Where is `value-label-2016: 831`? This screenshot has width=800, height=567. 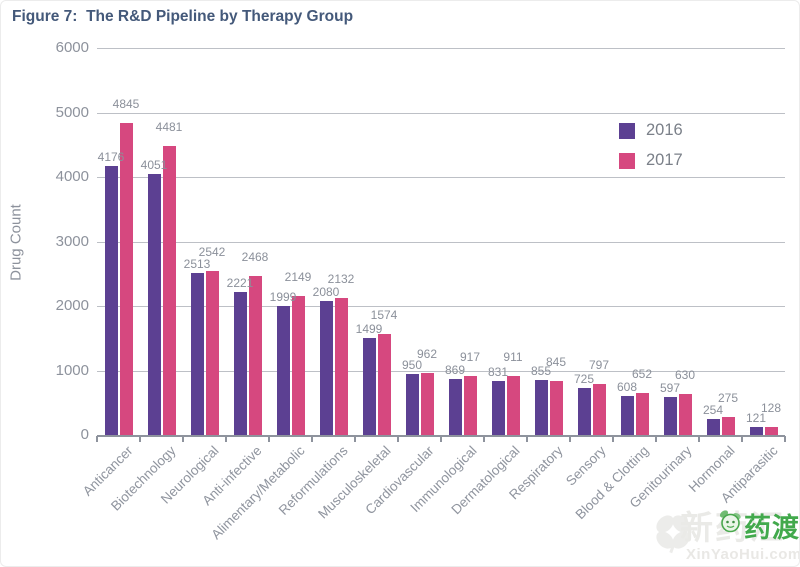
value-label-2016: 831 is located at coordinates (498, 372).